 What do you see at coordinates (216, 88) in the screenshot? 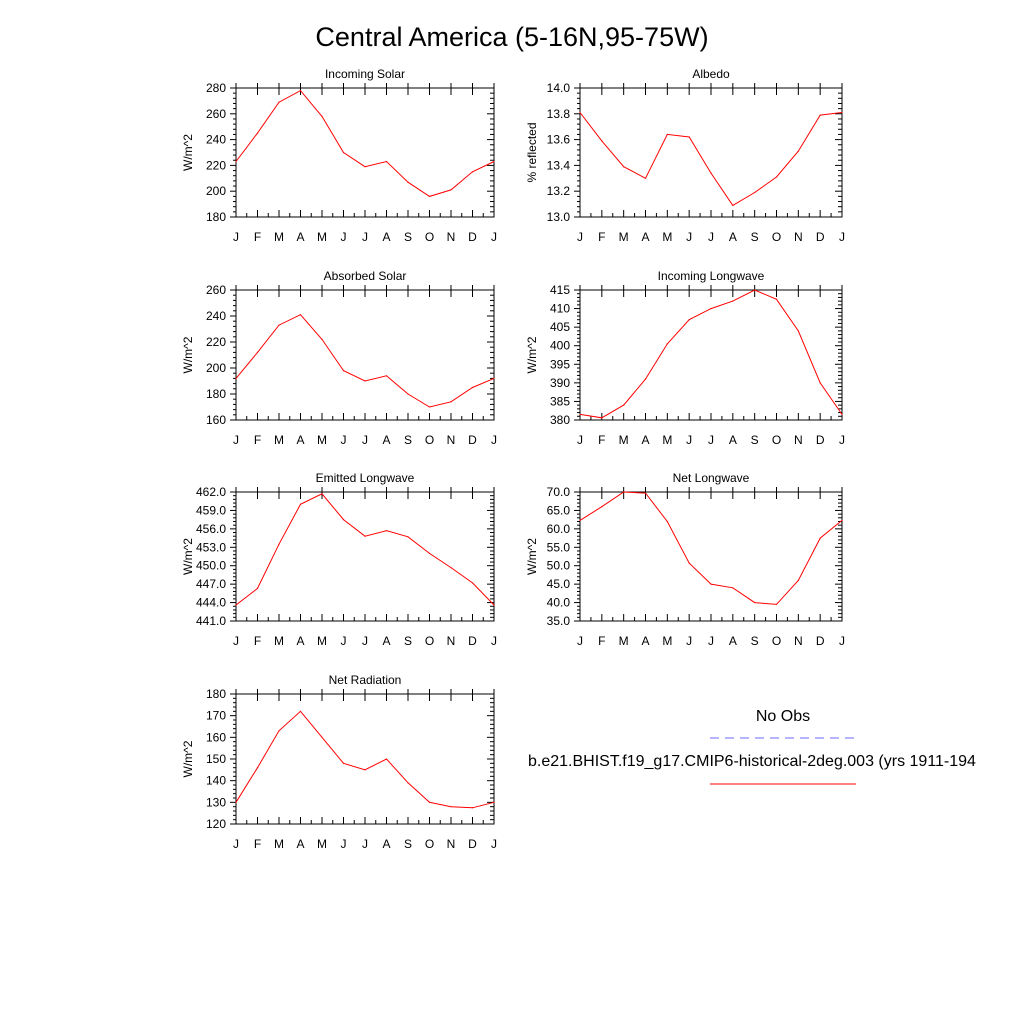
I see `y-tick-label: 280` at bounding box center [216, 88].